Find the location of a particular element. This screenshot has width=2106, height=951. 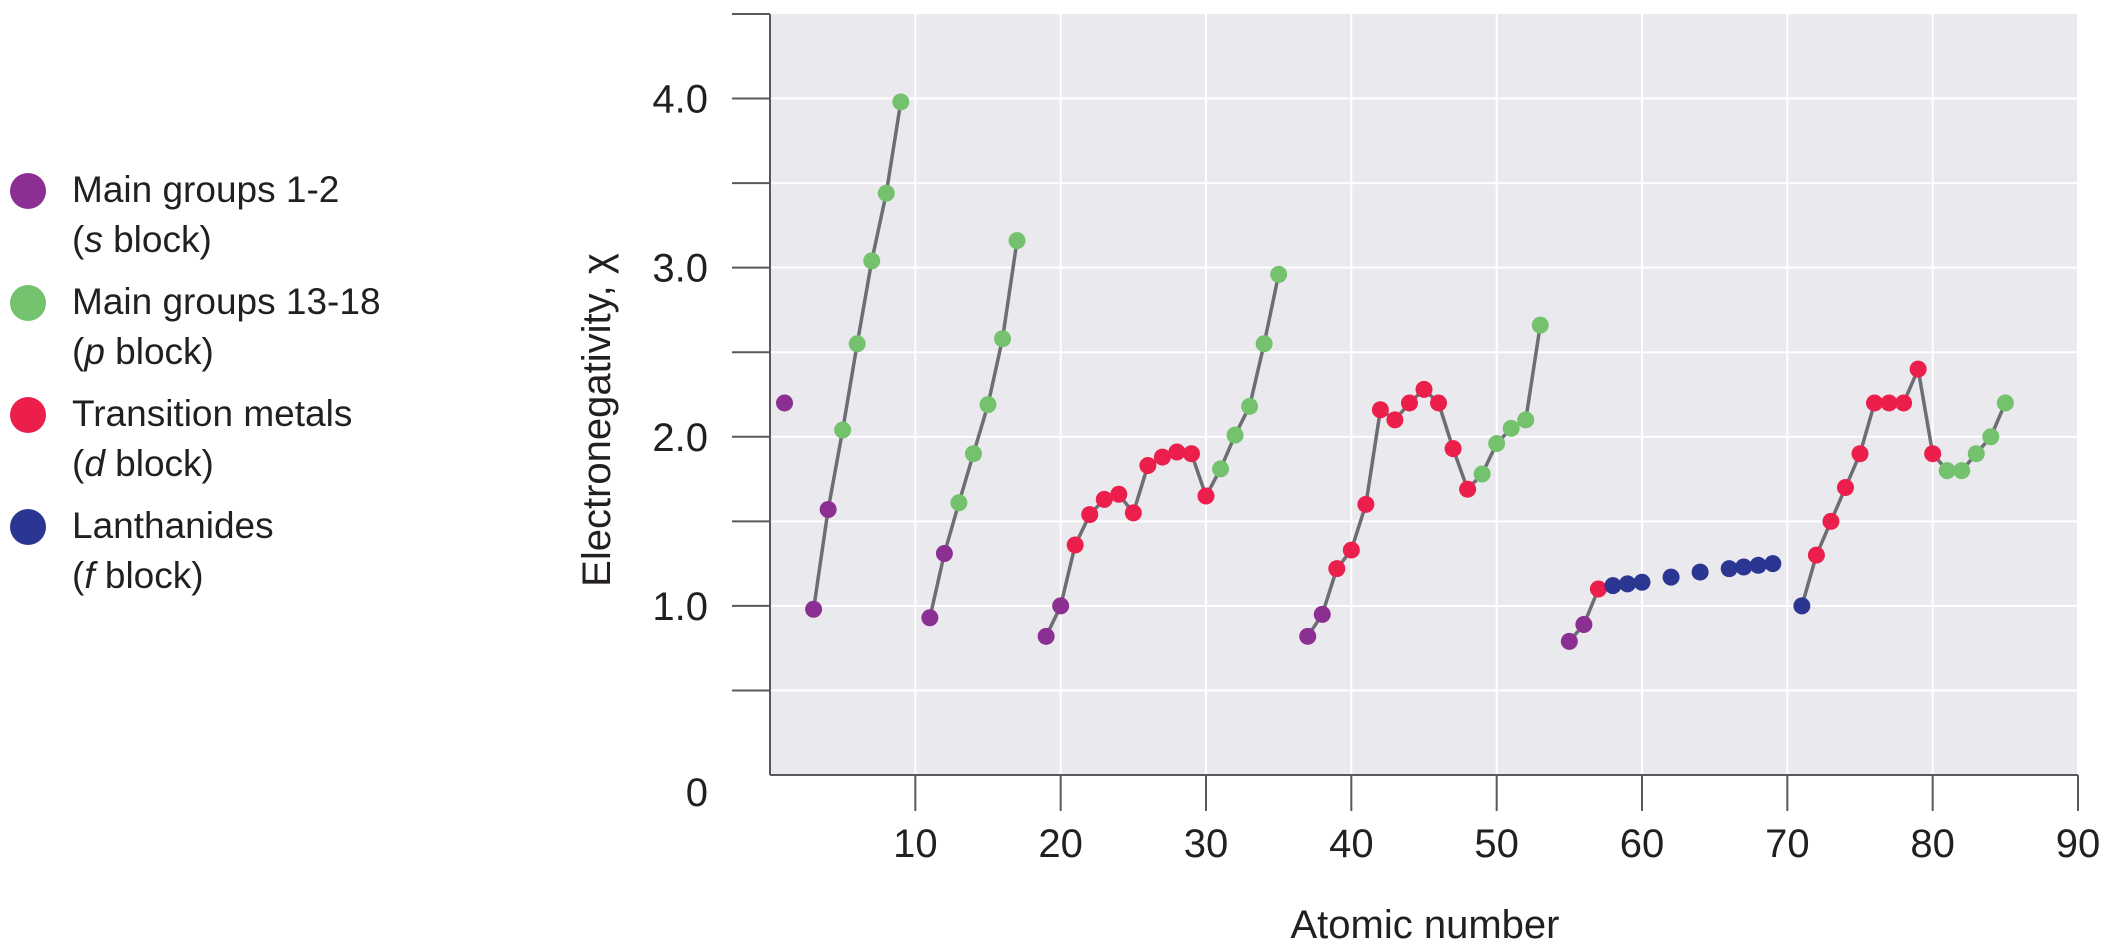

x-tick-label: 70 is located at coordinates (1787, 844).